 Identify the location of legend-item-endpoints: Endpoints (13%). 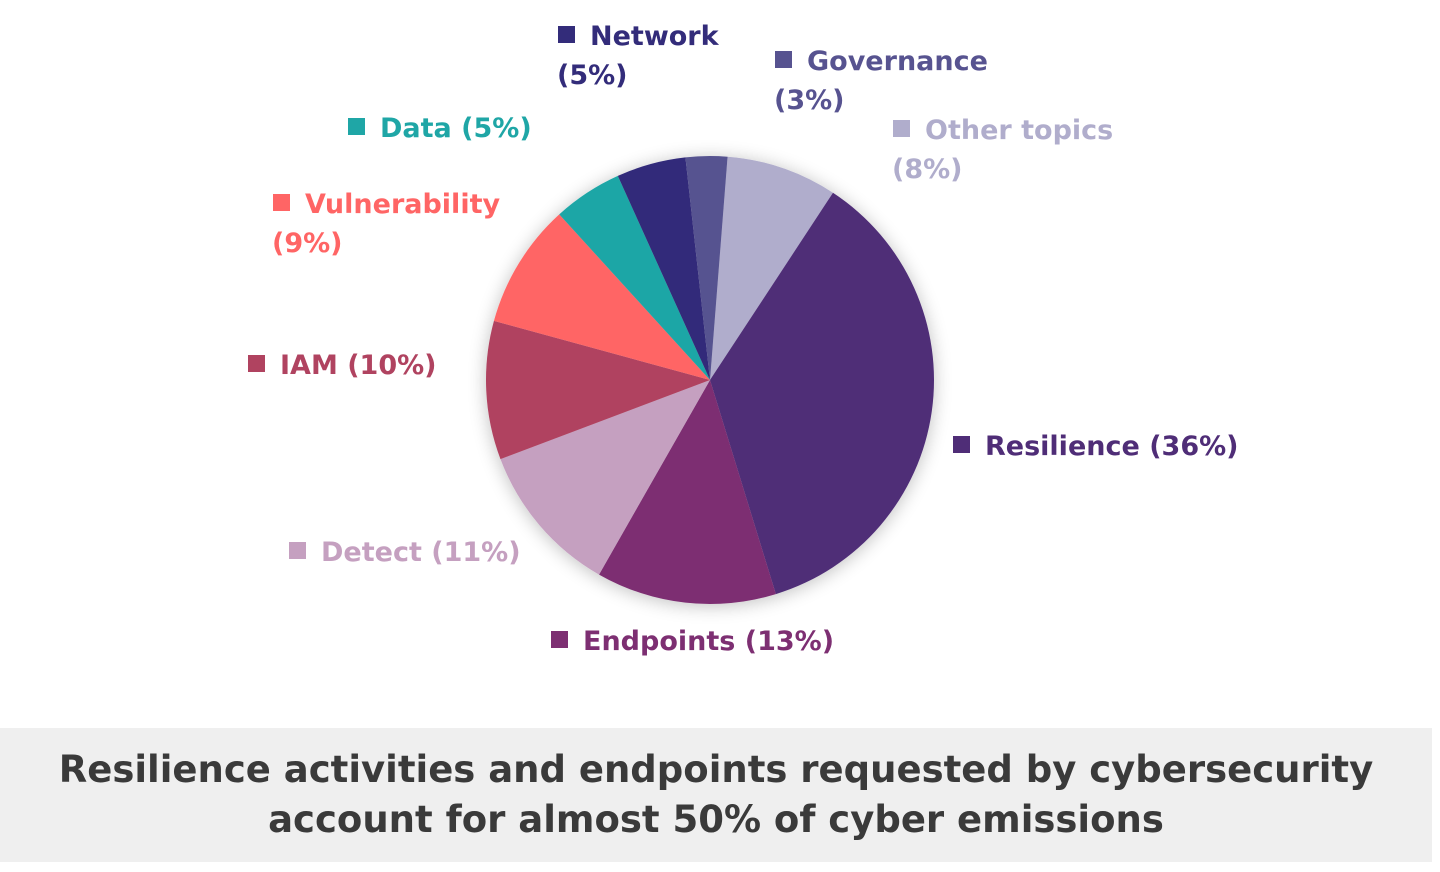
(692, 641).